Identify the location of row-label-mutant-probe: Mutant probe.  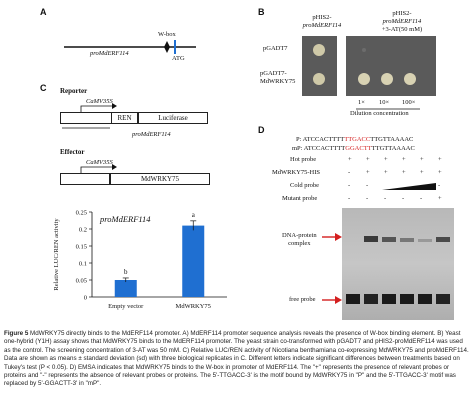
(300, 198).